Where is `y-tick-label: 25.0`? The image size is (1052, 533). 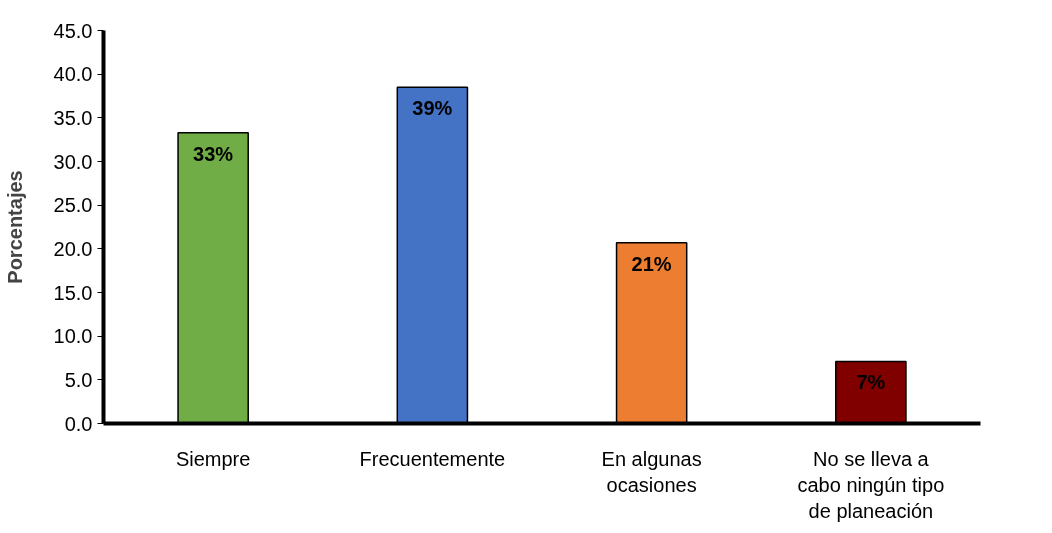 y-tick-label: 25.0 is located at coordinates (73, 205).